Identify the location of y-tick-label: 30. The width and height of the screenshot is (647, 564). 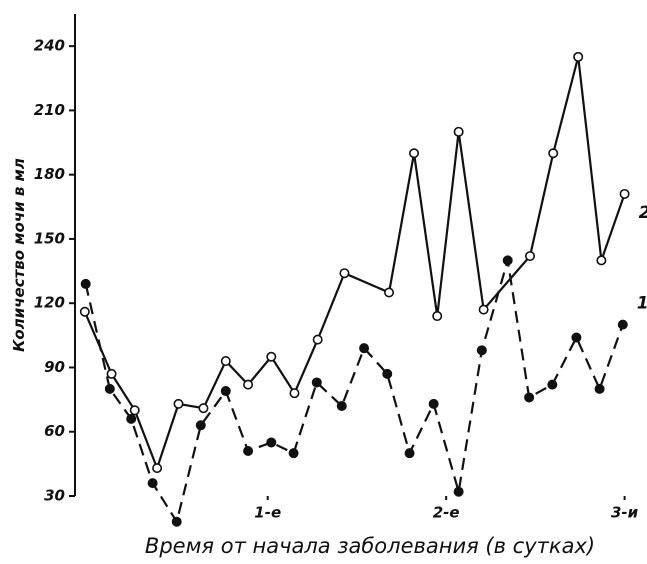
(54, 496).